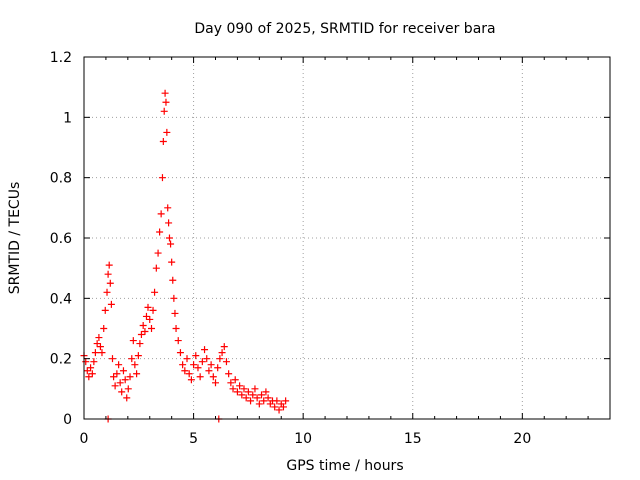  I want to click on x-tick-label: 15, so click(413, 439).